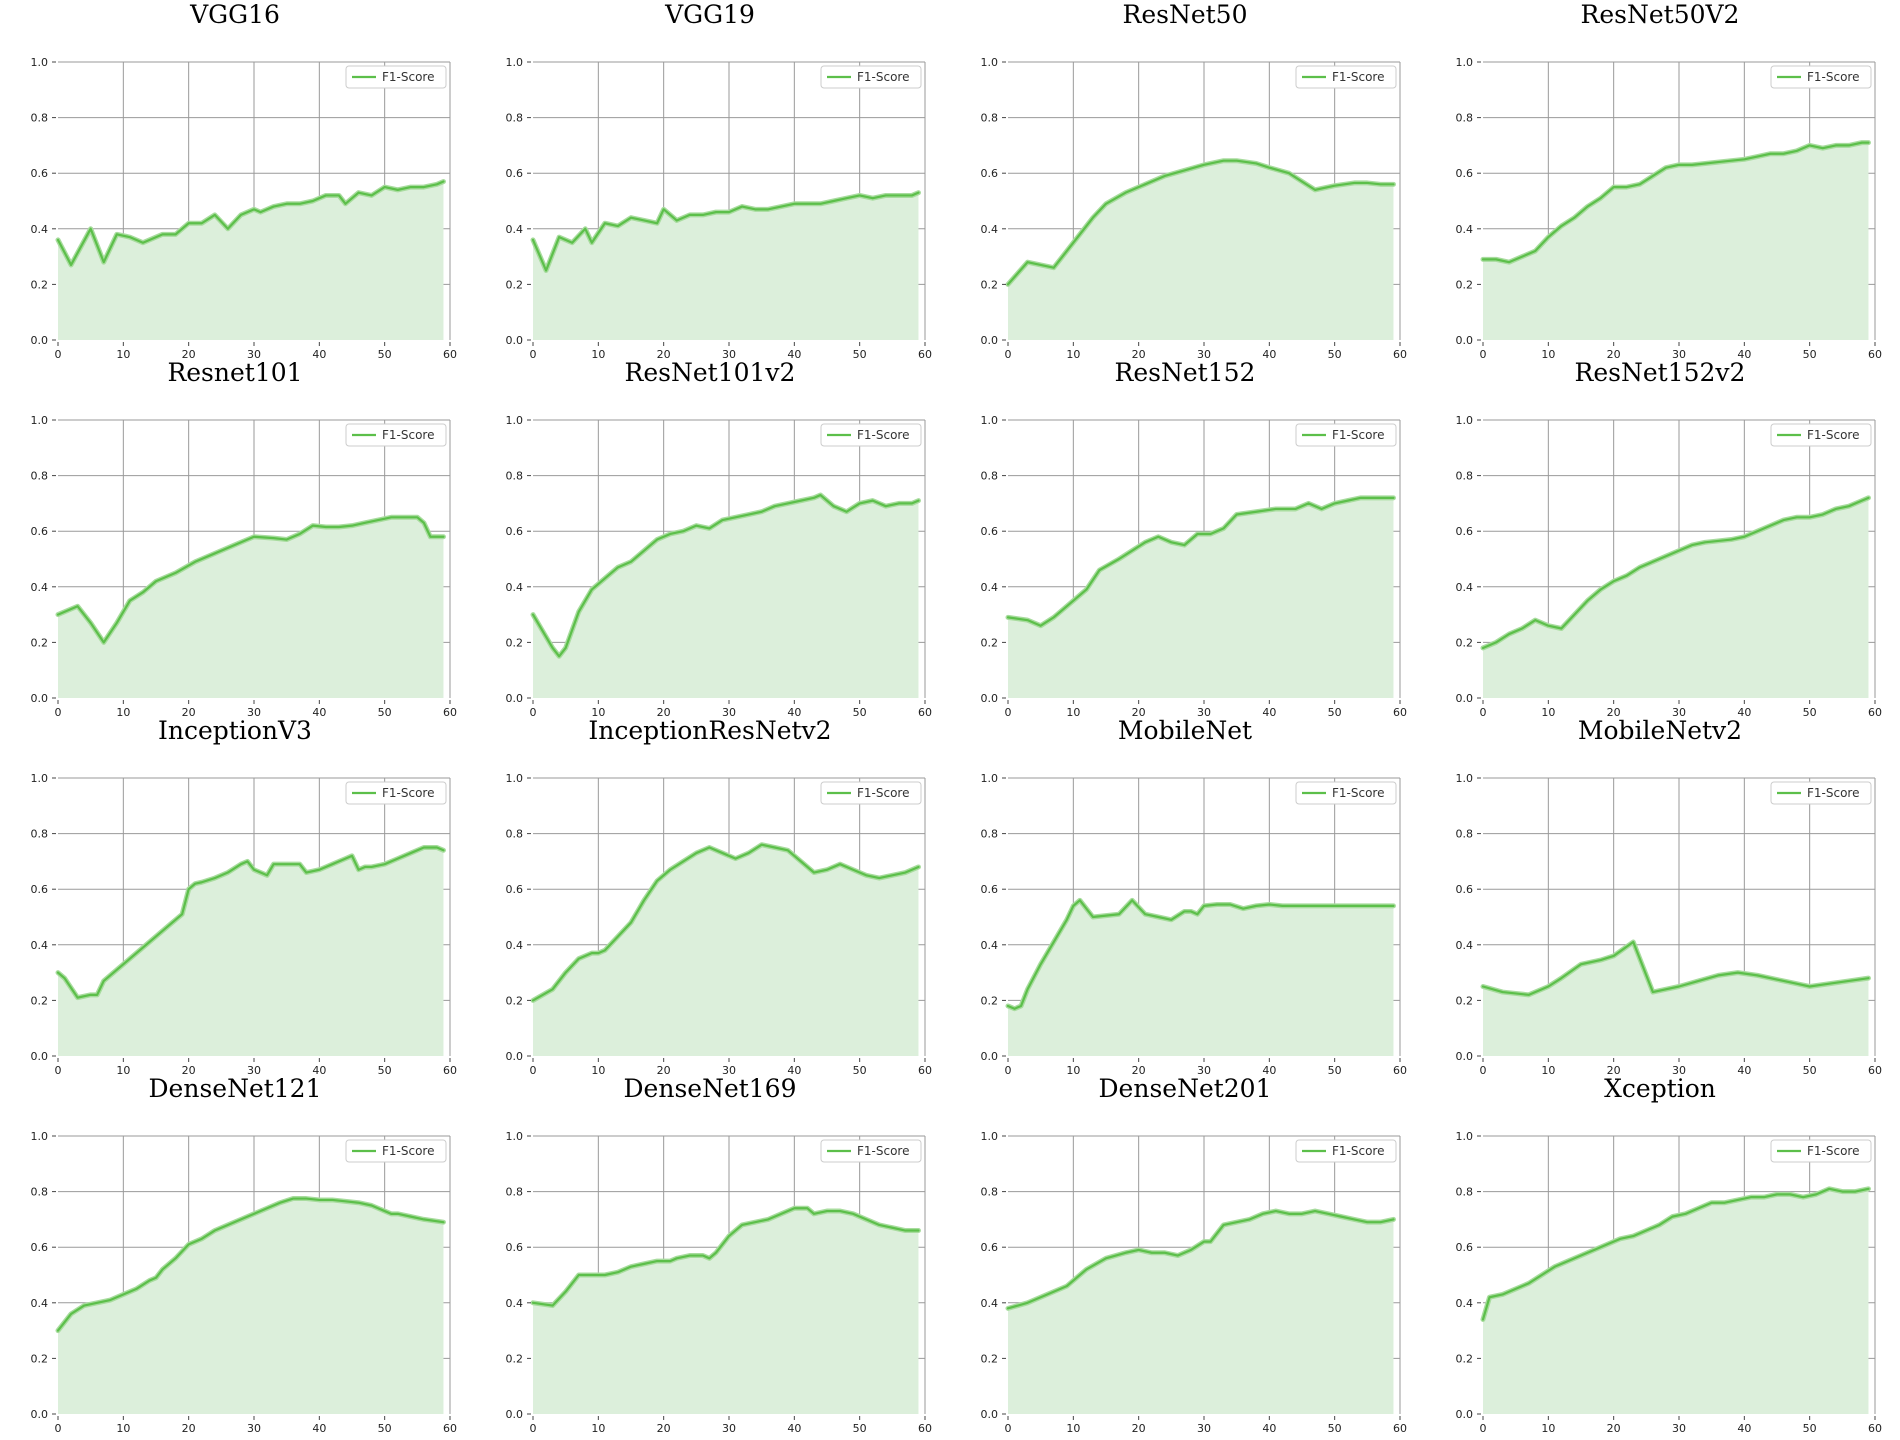  I want to click on chart-title: ResNet50, so click(1185, 14).